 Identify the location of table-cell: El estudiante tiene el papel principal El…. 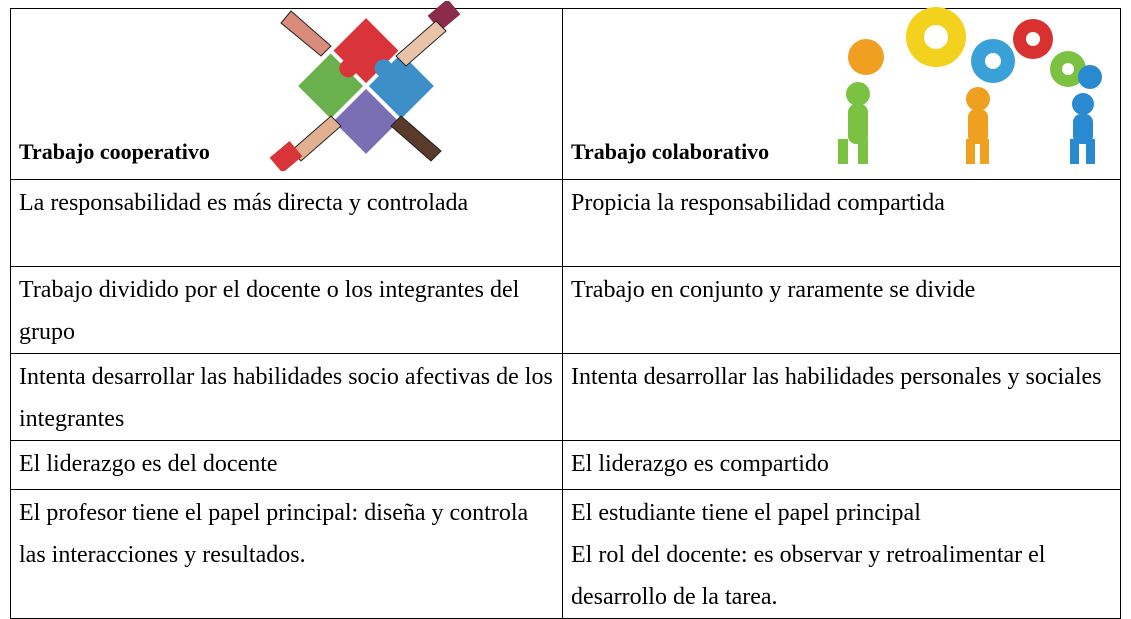
(841, 554).